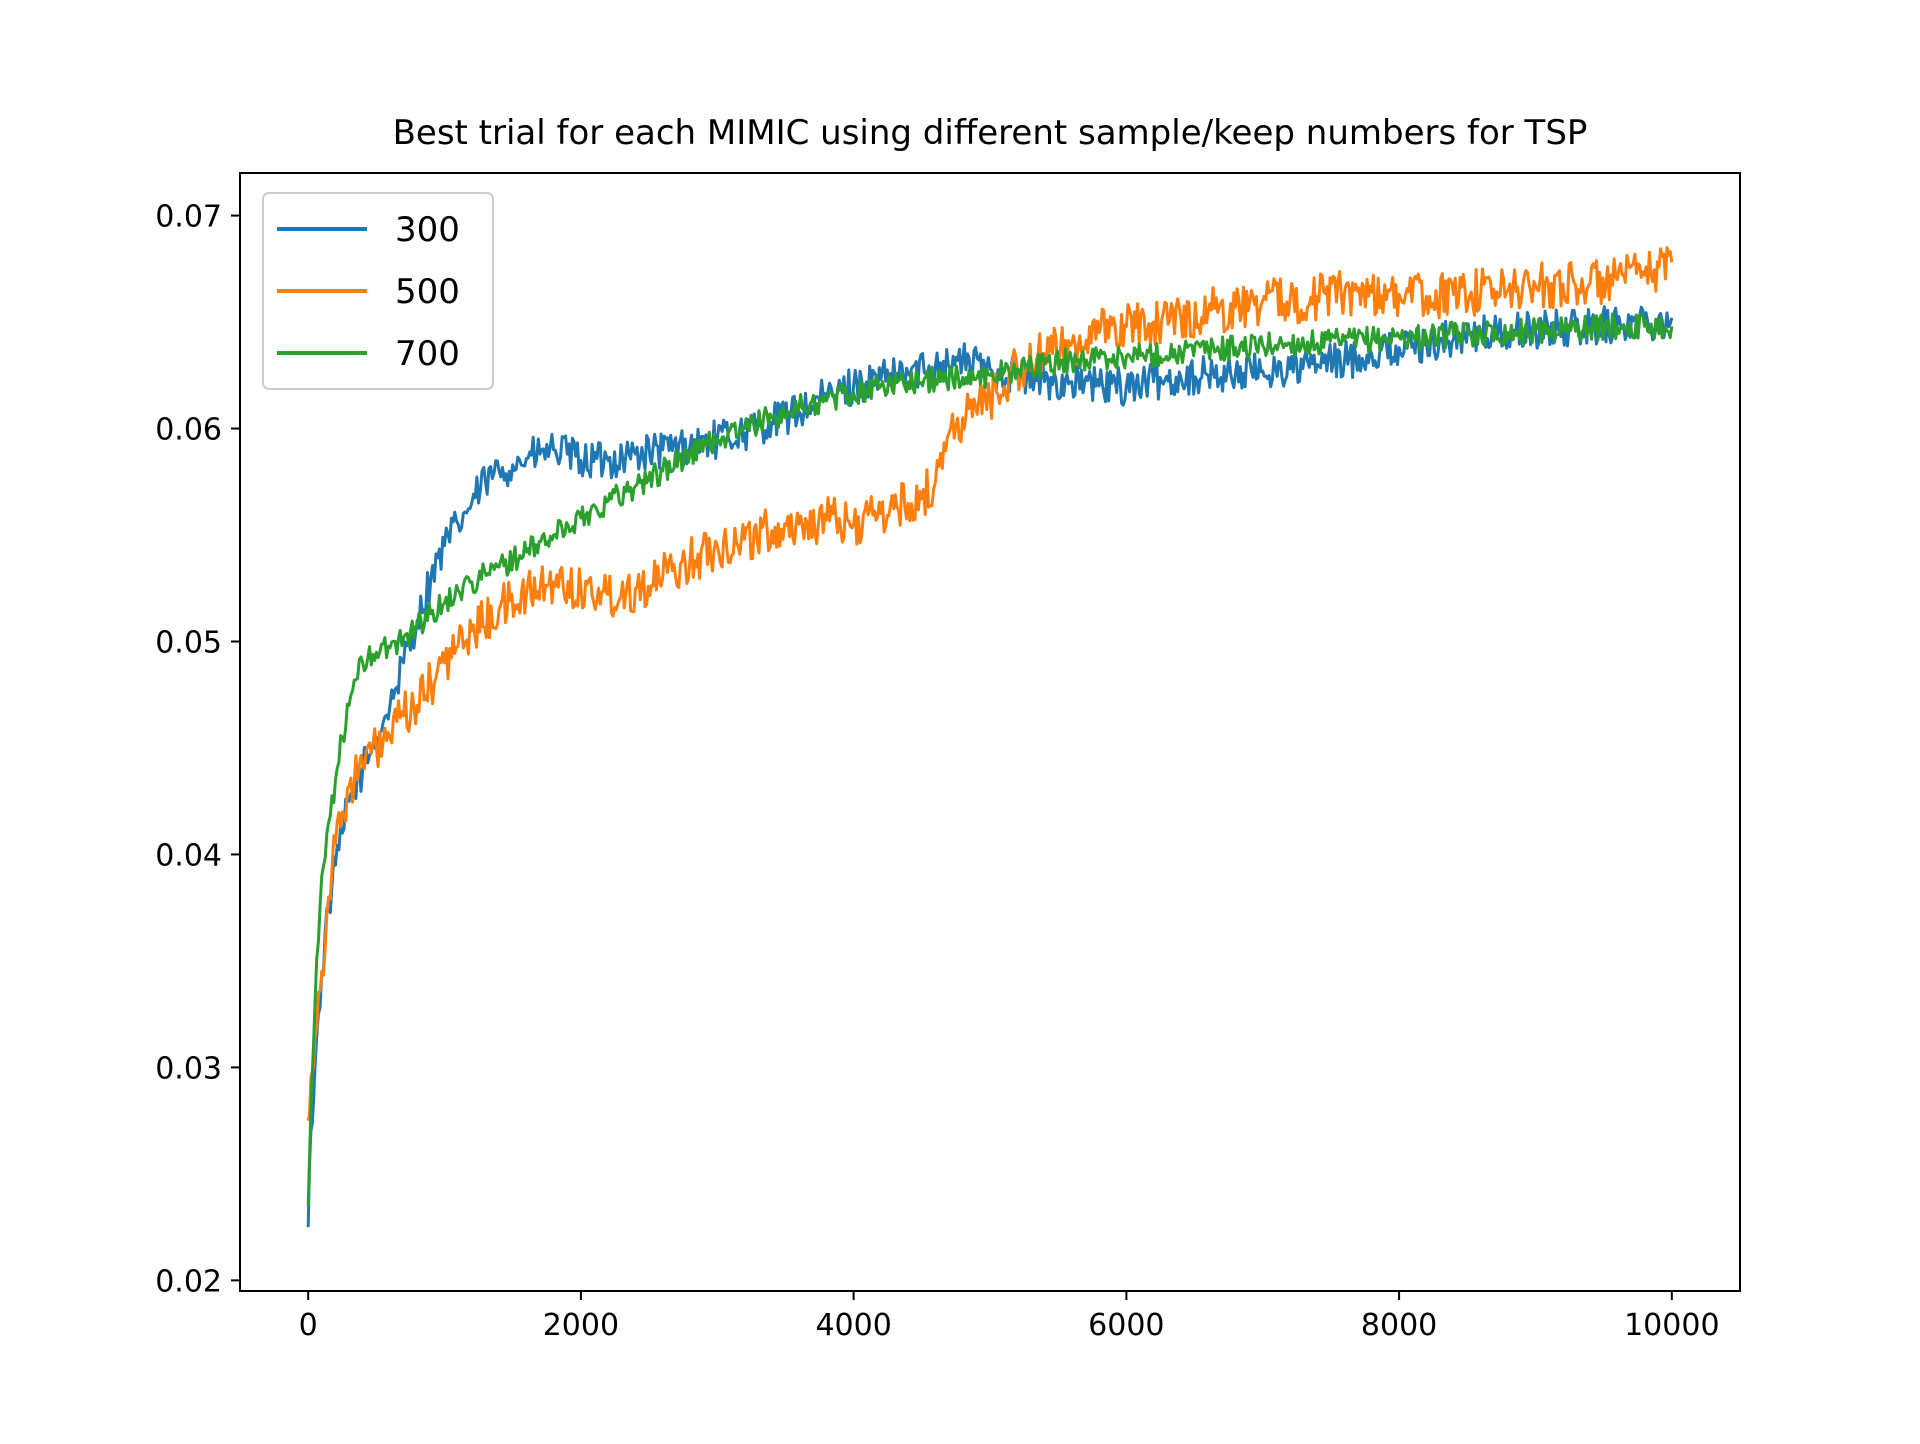 This screenshot has width=1920, height=1444. I want to click on legend-label-500: 500, so click(427, 292).